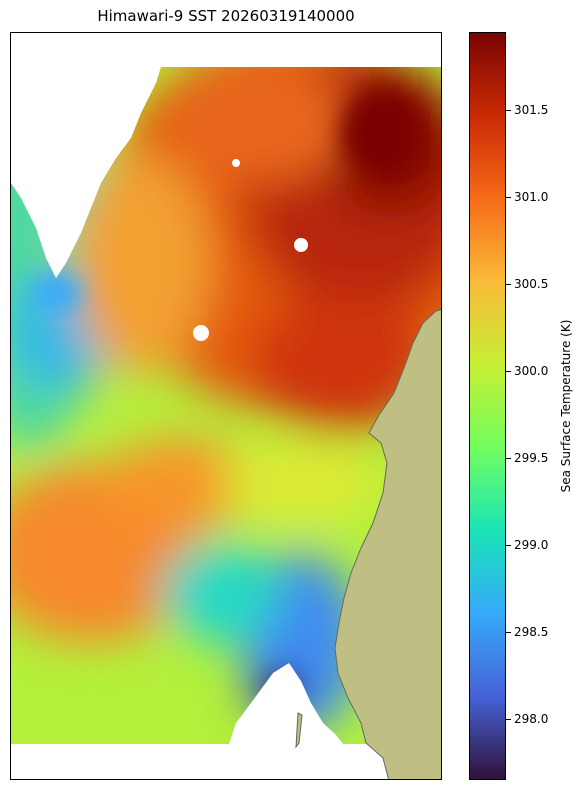  Describe the element at coordinates (487, 406) in the screenshot. I see `colorbar` at that location.